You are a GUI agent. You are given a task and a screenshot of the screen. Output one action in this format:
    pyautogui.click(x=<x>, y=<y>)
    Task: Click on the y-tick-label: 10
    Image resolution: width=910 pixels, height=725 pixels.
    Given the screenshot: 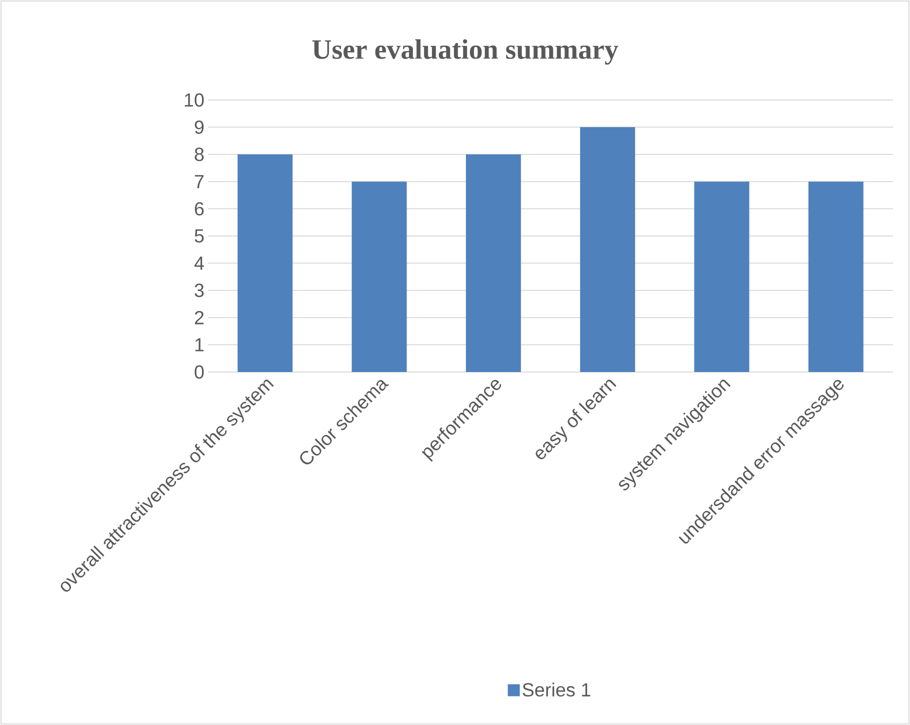 What is the action you would take?
    pyautogui.click(x=194, y=100)
    